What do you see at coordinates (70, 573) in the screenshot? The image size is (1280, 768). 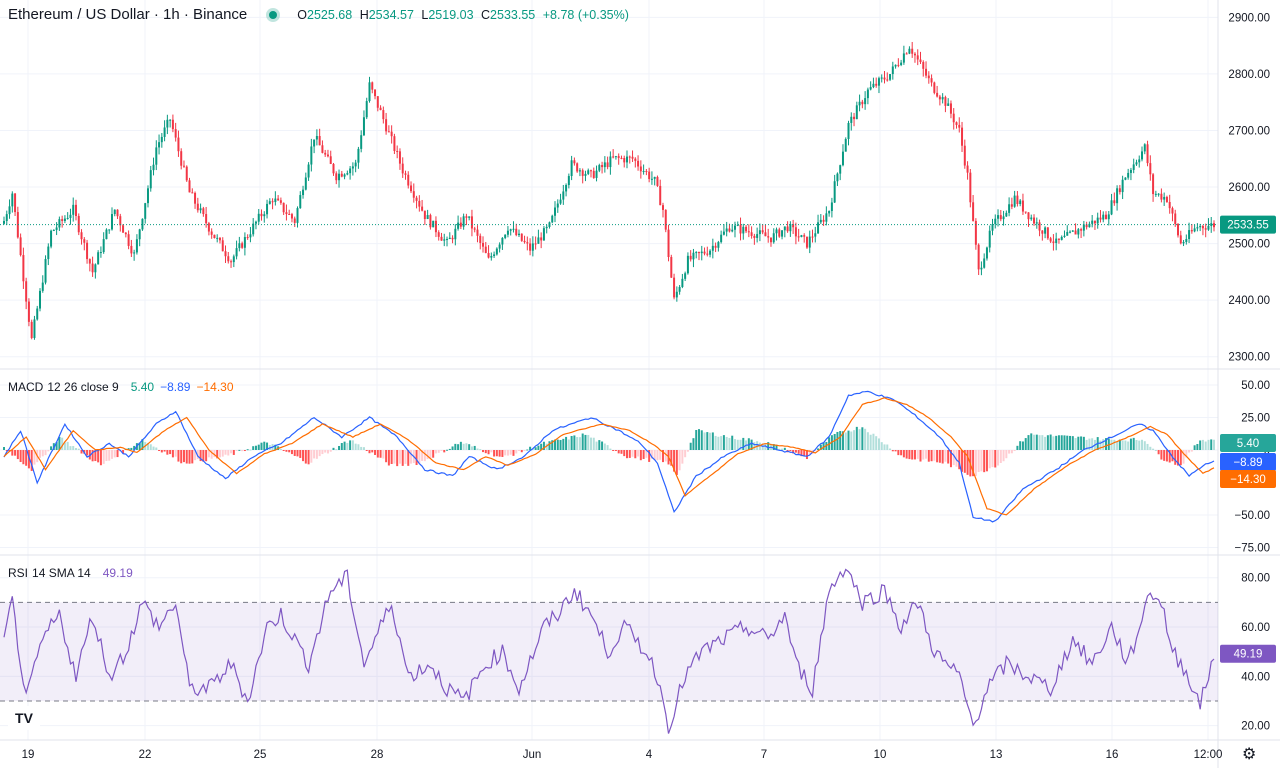 I see `rsi-legend: RSI 14 SMA 14 49.19` at bounding box center [70, 573].